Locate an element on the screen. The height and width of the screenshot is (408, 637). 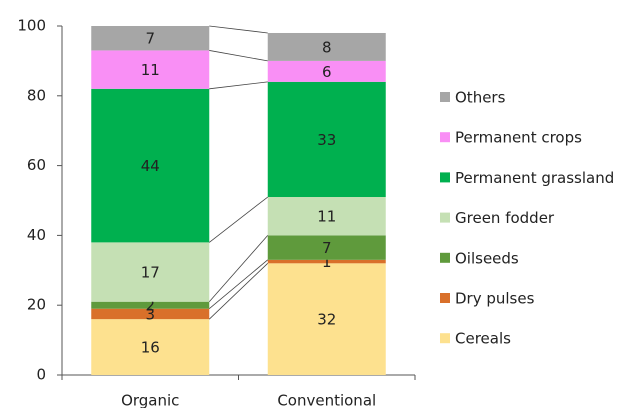
data-label: 3 is located at coordinates (150, 314).